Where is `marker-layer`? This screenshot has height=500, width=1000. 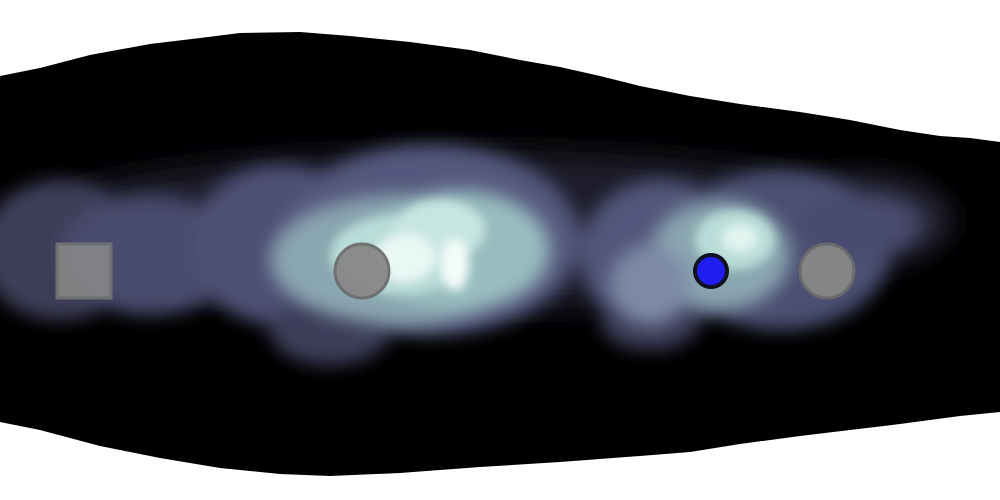
marker-layer is located at coordinates (455, 271).